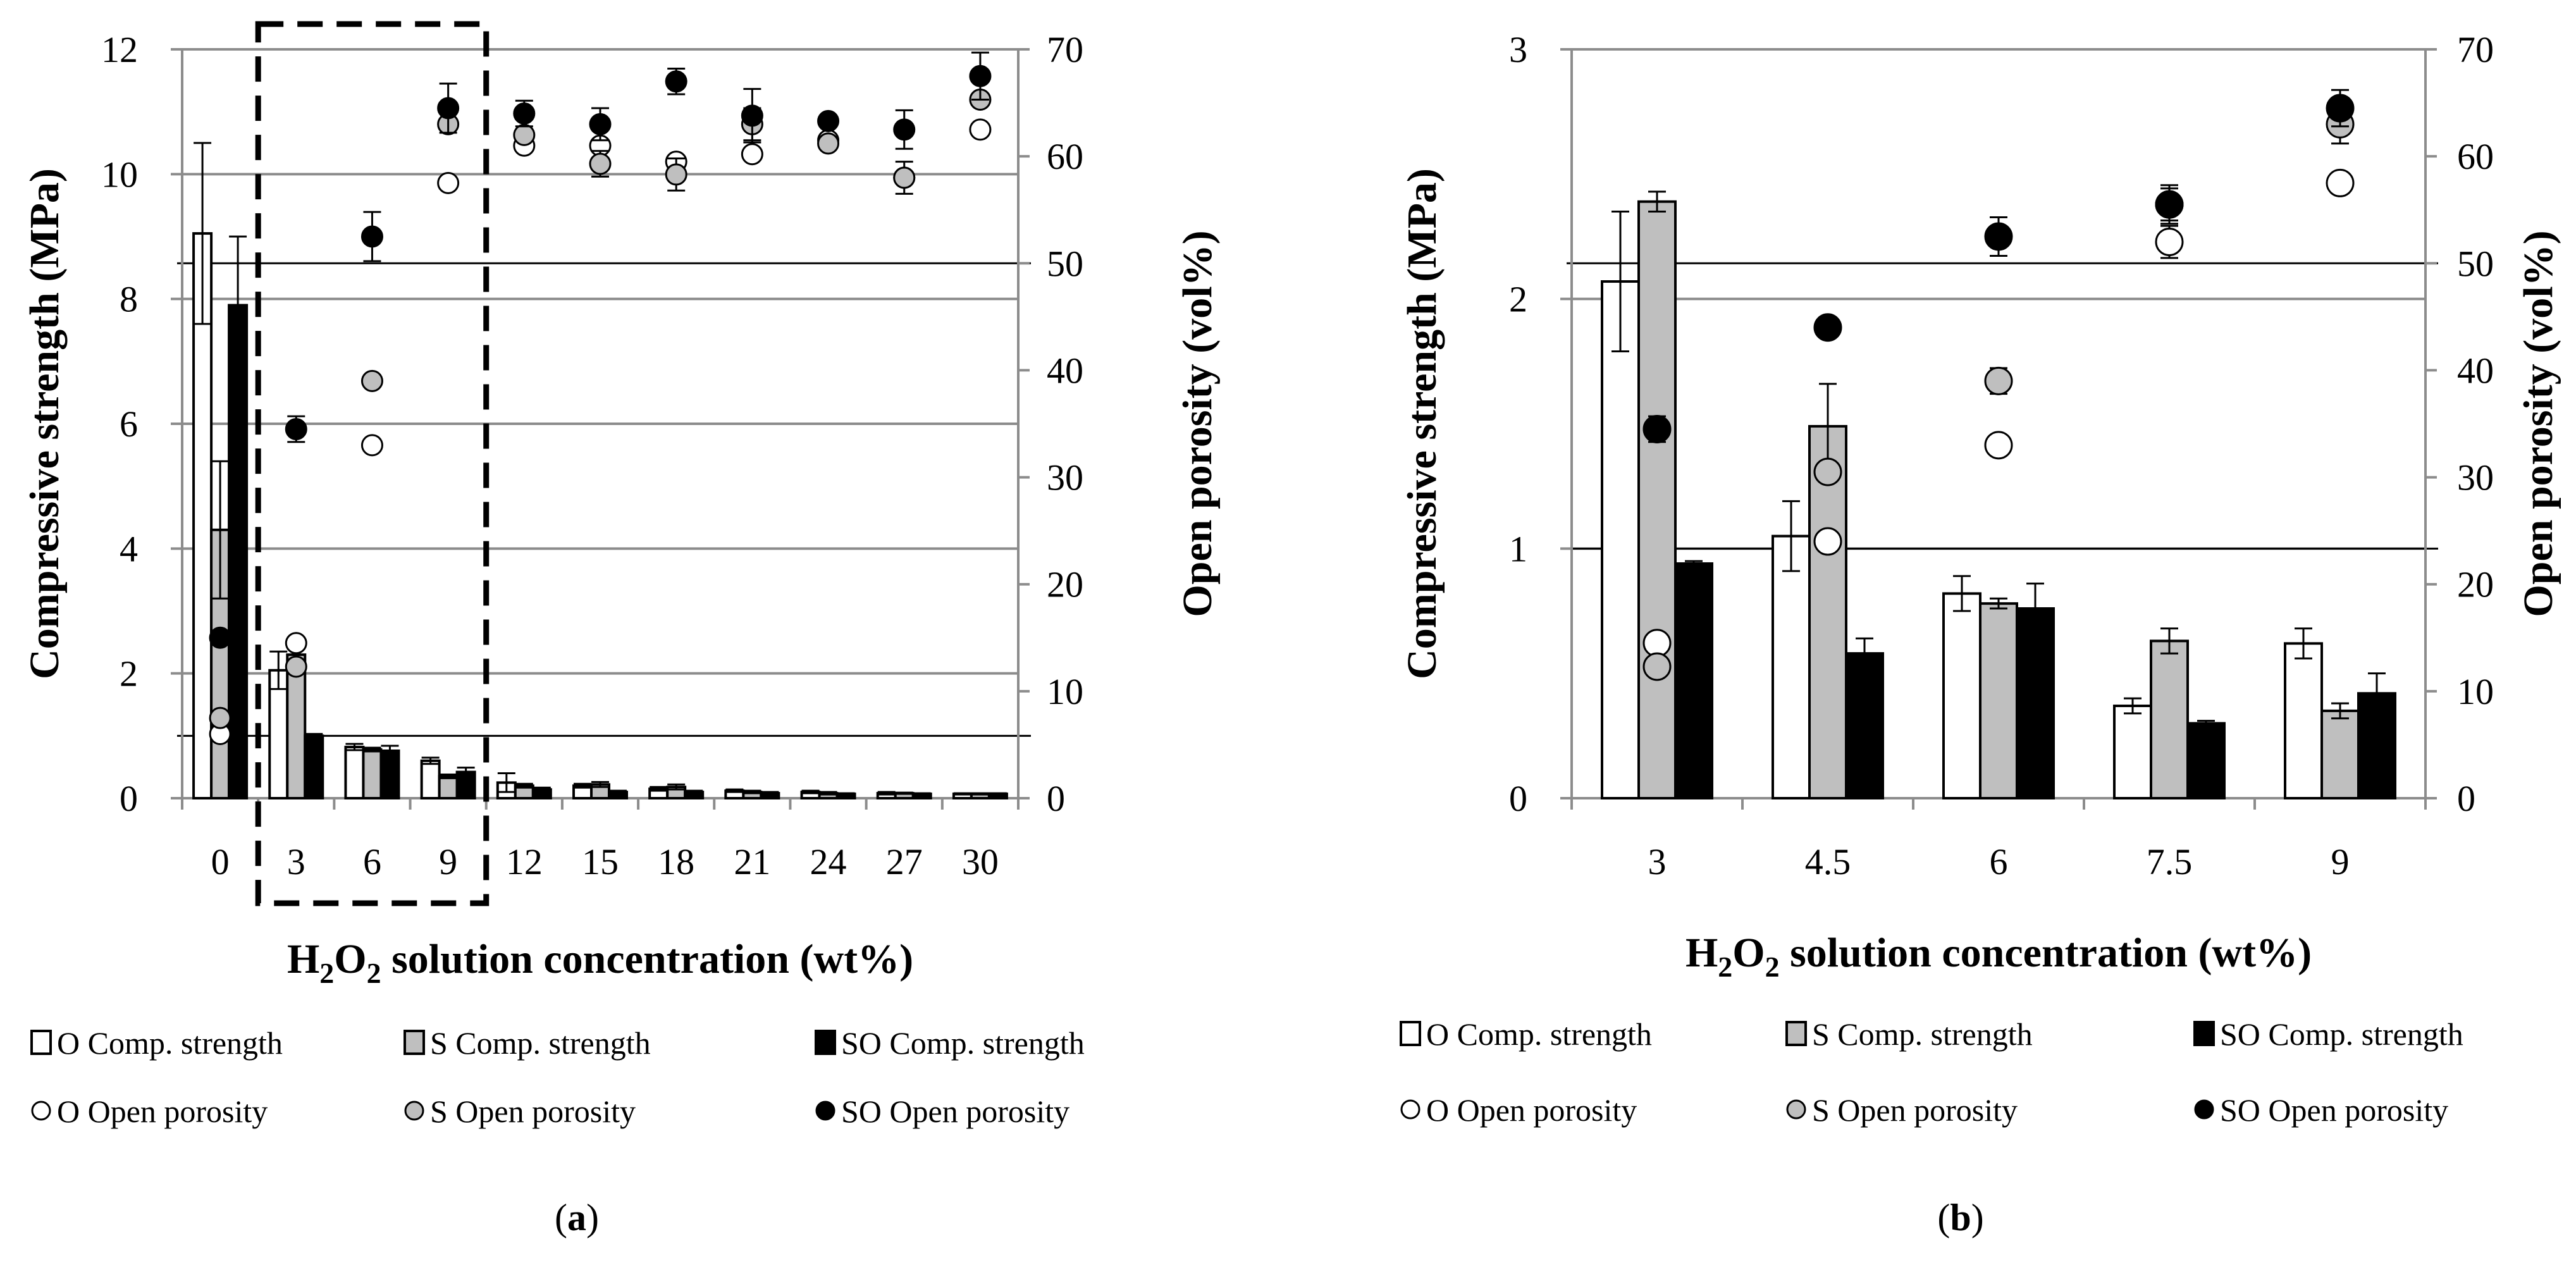 This screenshot has width=2576, height=1265. I want to click on x-axis-title: H2O2 solution concentration (wt%), so click(600, 962).